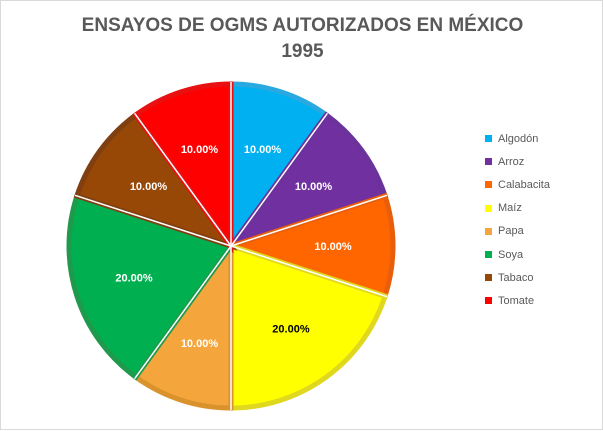  I want to click on legend-item-maiz: Maíz, so click(517, 208).